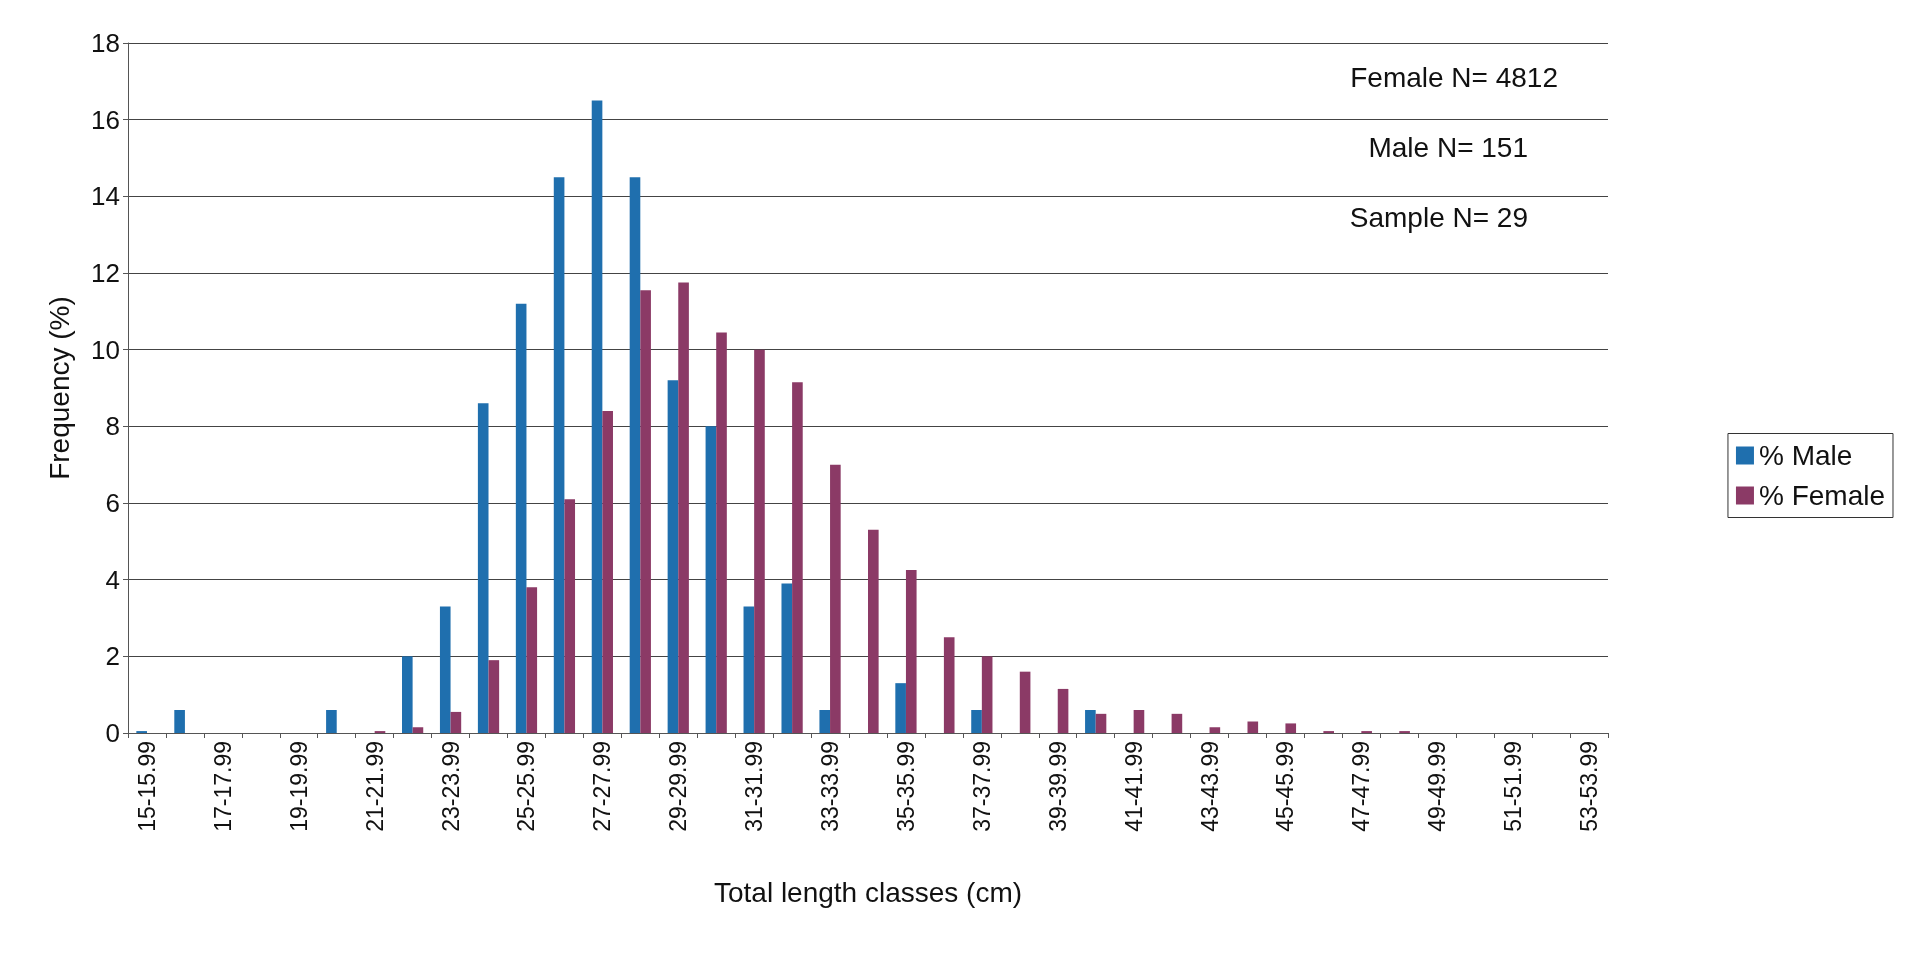 The width and height of the screenshot is (1910, 957). What do you see at coordinates (1361, 786) in the screenshot?
I see `x-tick-label: 47-47.99` at bounding box center [1361, 786].